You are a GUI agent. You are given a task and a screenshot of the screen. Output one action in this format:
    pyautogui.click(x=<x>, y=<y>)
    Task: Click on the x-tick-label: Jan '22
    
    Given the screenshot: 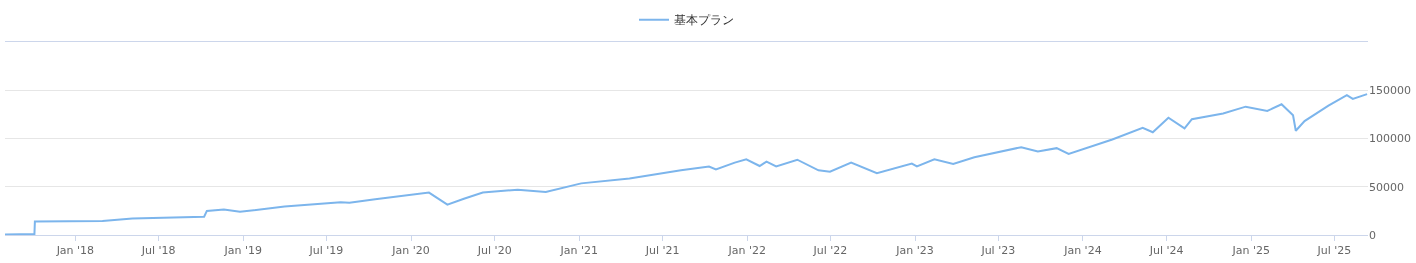 What is the action you would take?
    pyautogui.click(x=746, y=251)
    